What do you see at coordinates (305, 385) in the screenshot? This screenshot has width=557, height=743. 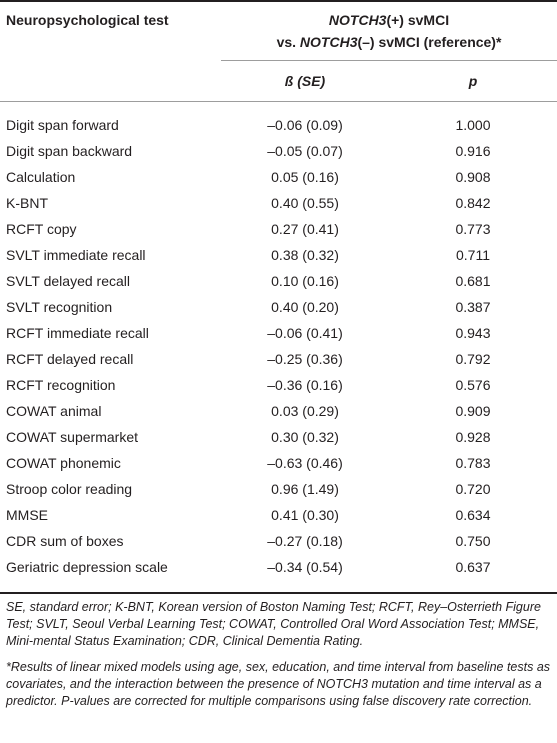 I see `beta-value: –0.36 (0.16)` at bounding box center [305, 385].